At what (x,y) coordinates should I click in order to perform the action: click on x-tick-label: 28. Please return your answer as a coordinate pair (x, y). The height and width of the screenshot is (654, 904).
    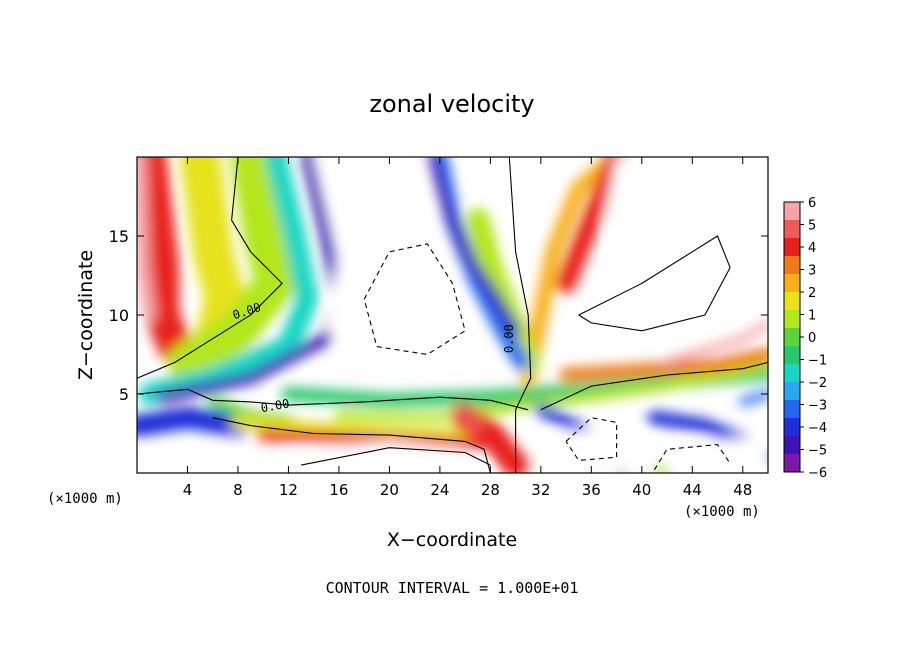
    Looking at the image, I should click on (490, 490).